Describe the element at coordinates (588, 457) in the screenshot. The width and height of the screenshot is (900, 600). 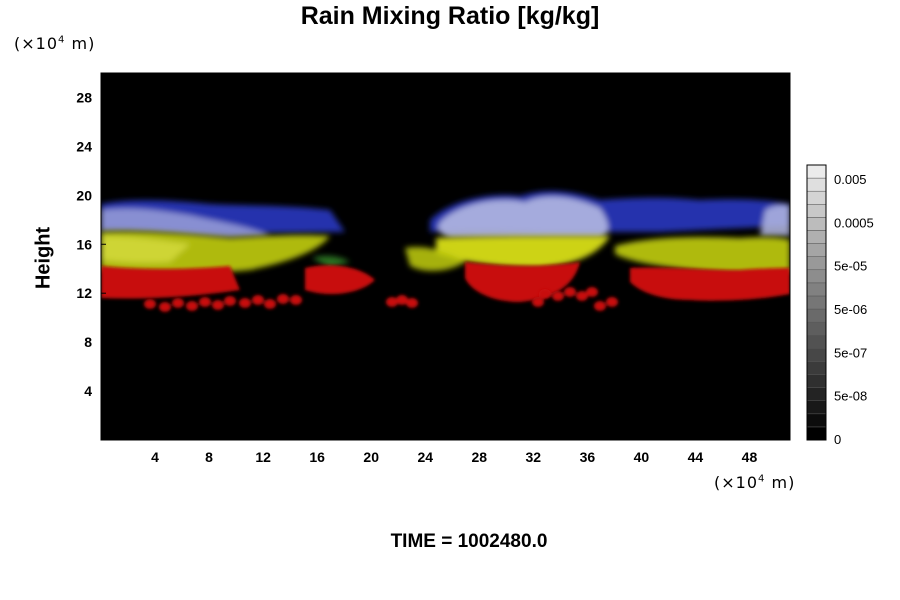
I see `x-tick-label: 36` at that location.